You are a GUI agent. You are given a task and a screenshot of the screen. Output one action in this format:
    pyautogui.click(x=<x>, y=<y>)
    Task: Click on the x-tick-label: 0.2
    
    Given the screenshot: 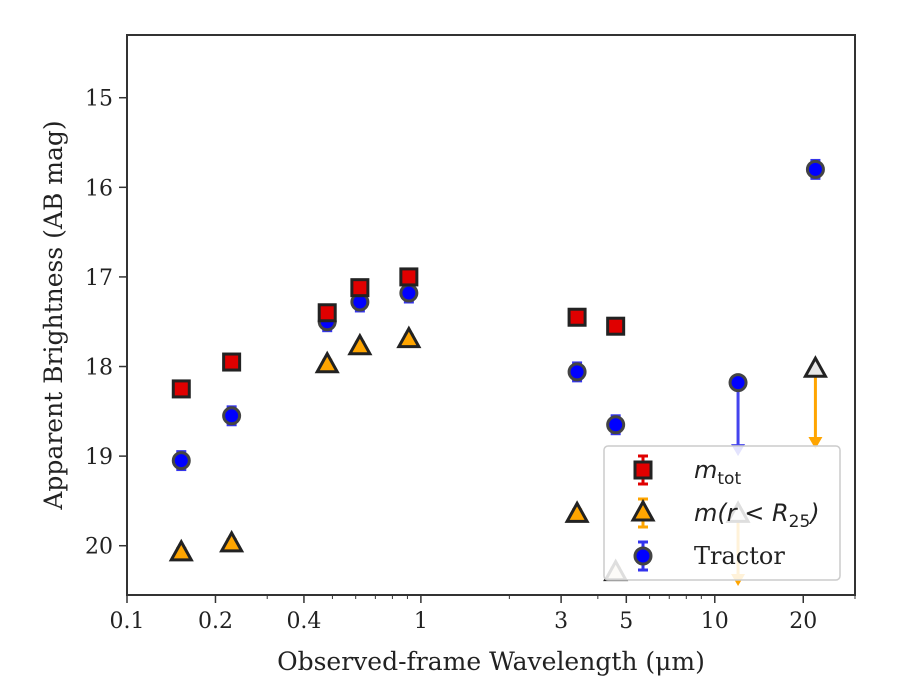 What is the action you would take?
    pyautogui.click(x=215, y=621)
    